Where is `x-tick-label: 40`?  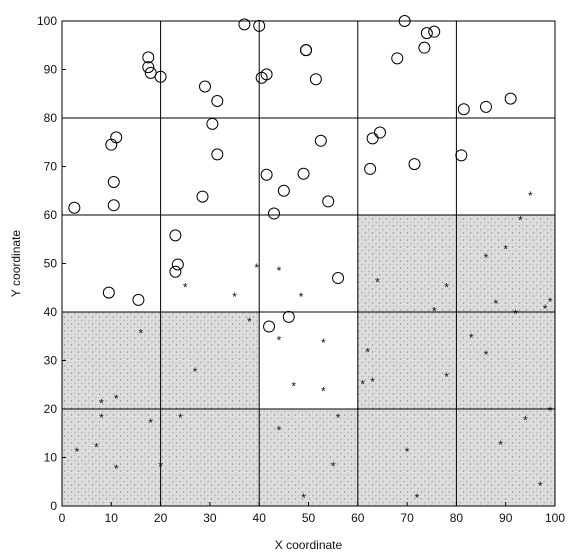
x-tick-label: 40 is located at coordinates (260, 518).